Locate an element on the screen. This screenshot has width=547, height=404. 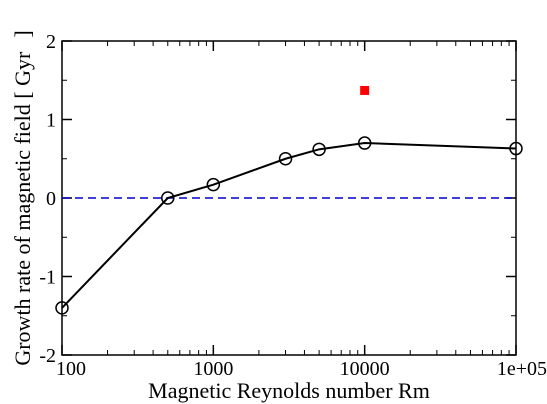
red-square-point is located at coordinates (365, 90).